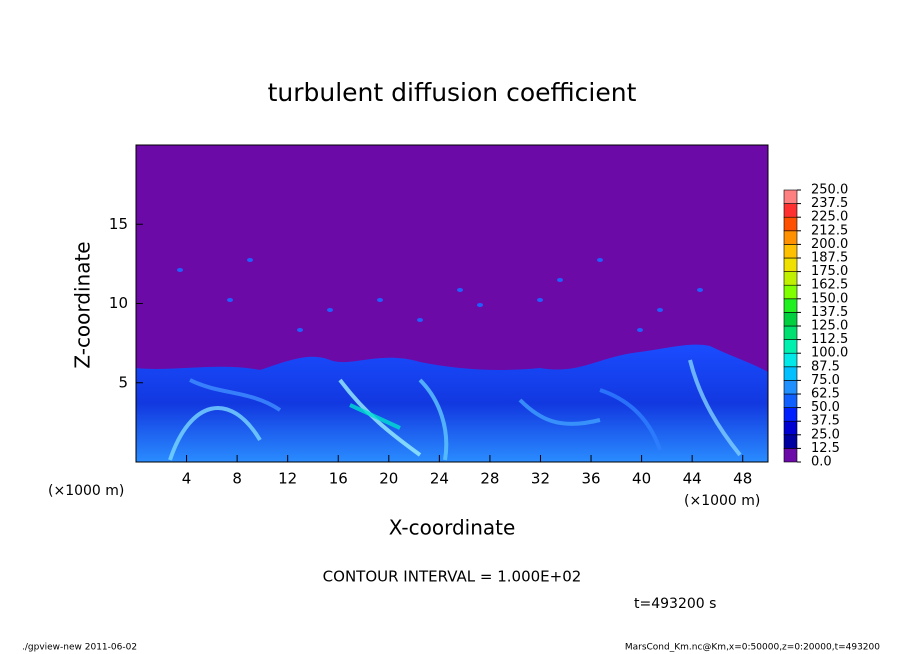 The height and width of the screenshot is (654, 904). Describe the element at coordinates (829, 244) in the screenshot. I see `colorbar-label: 200.0` at that location.